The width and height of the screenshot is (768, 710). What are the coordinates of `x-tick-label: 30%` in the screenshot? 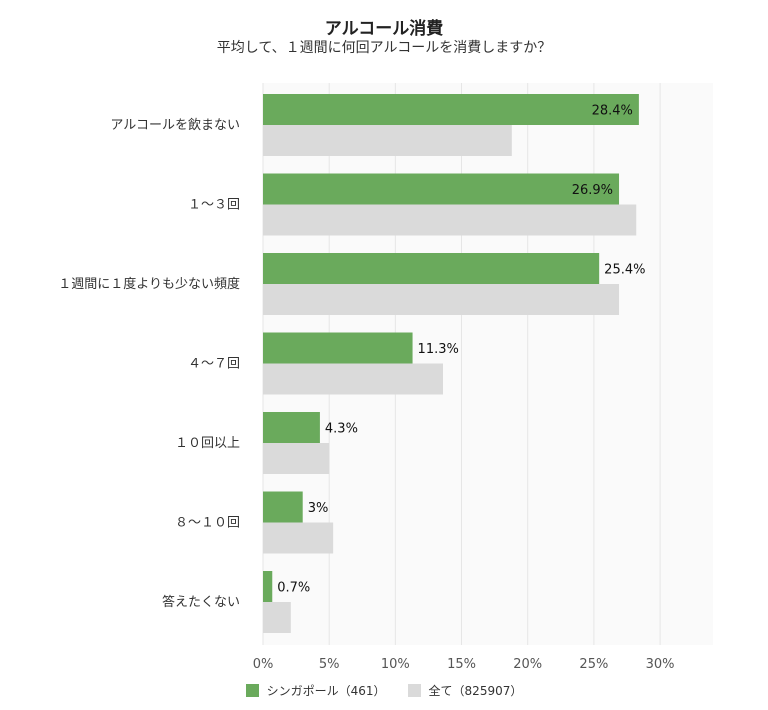 It's located at (660, 664).